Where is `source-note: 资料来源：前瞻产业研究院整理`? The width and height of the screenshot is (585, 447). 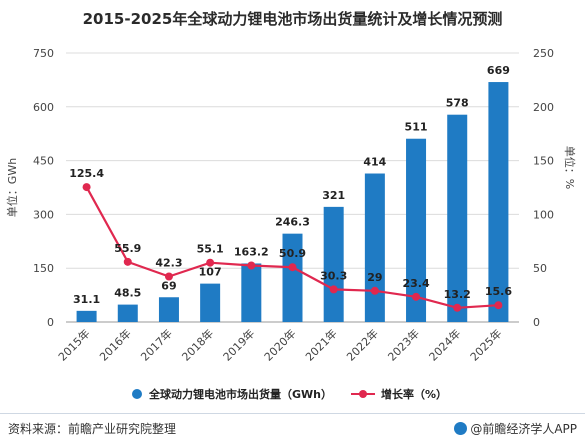 source-note: 资料来源：前瞻产业研究院整理 is located at coordinates (92, 429).